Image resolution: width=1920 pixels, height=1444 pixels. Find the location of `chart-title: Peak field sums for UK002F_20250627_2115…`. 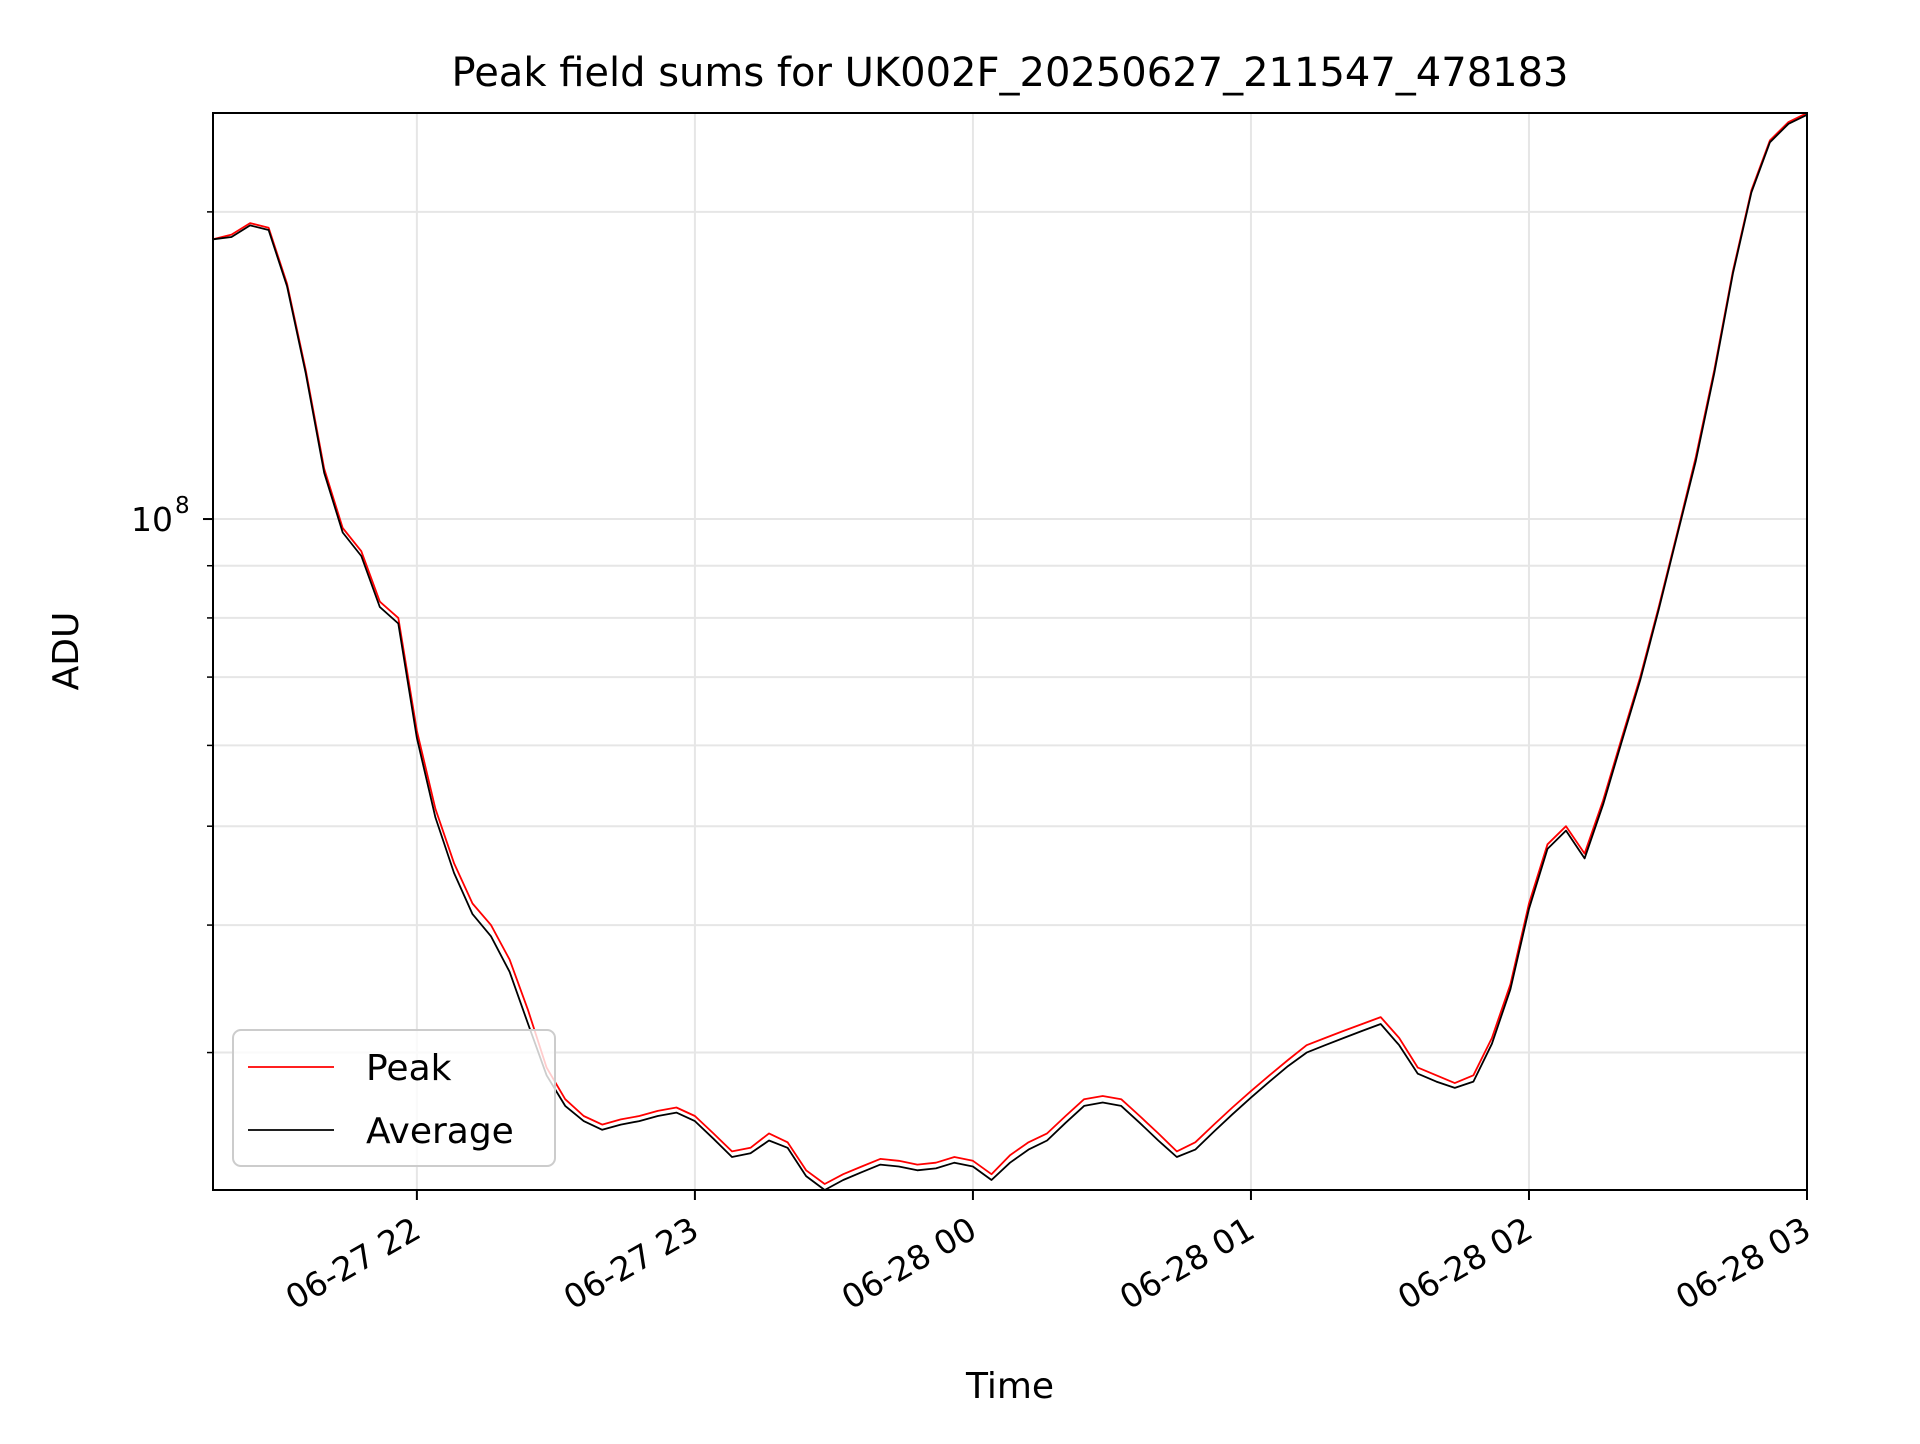

chart-title: Peak field sums for UK002F_20250627_2115… is located at coordinates (1010, 73).